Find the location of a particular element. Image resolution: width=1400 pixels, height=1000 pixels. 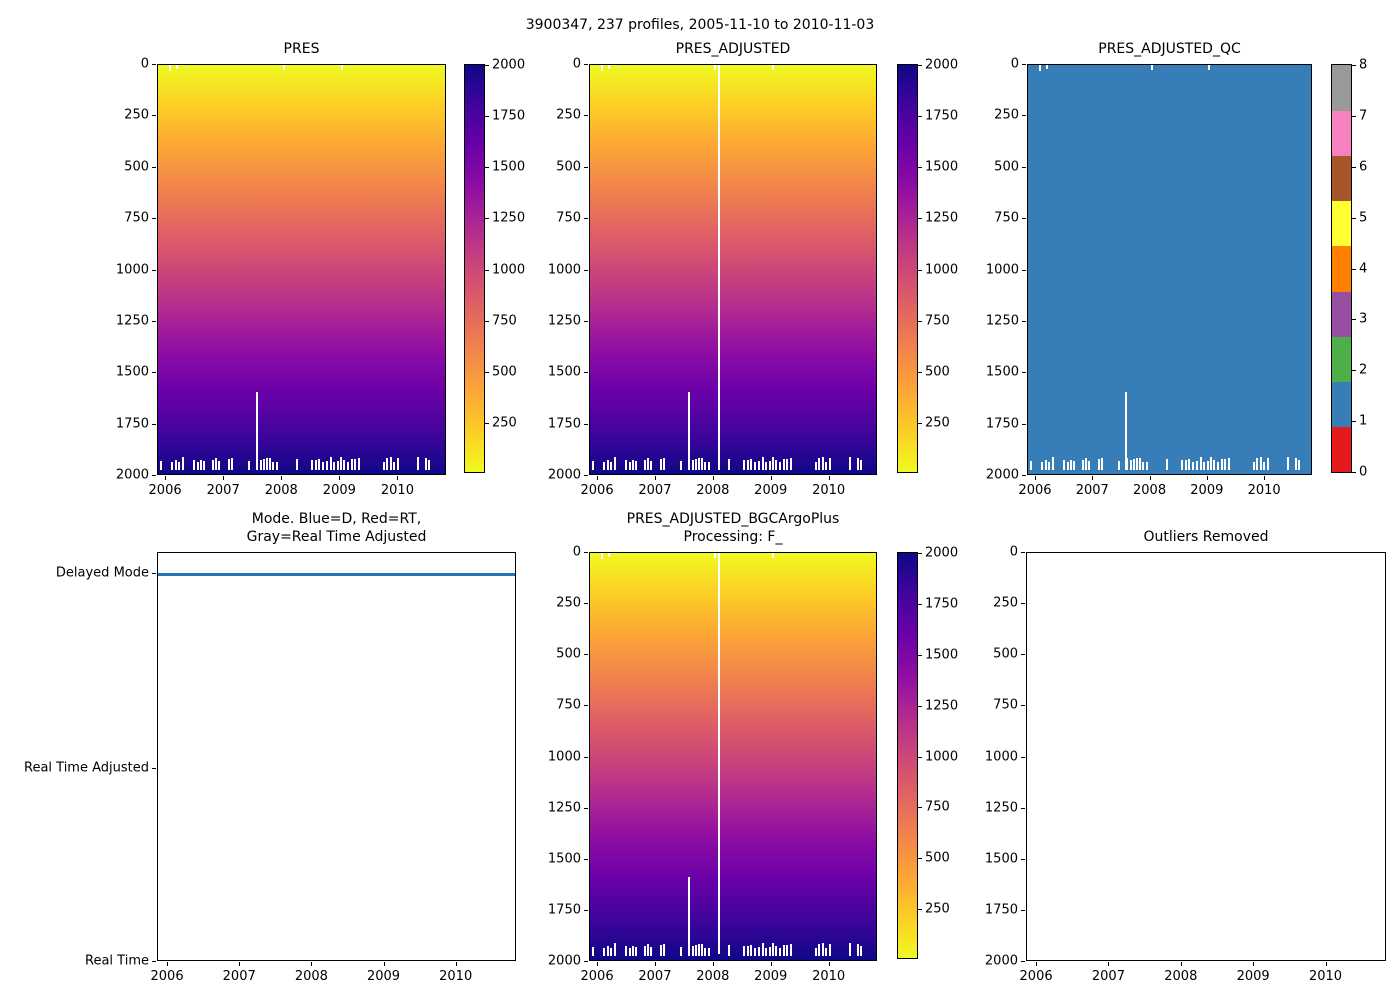

colorbar-tick-label: 250 is located at coordinates (504, 423).